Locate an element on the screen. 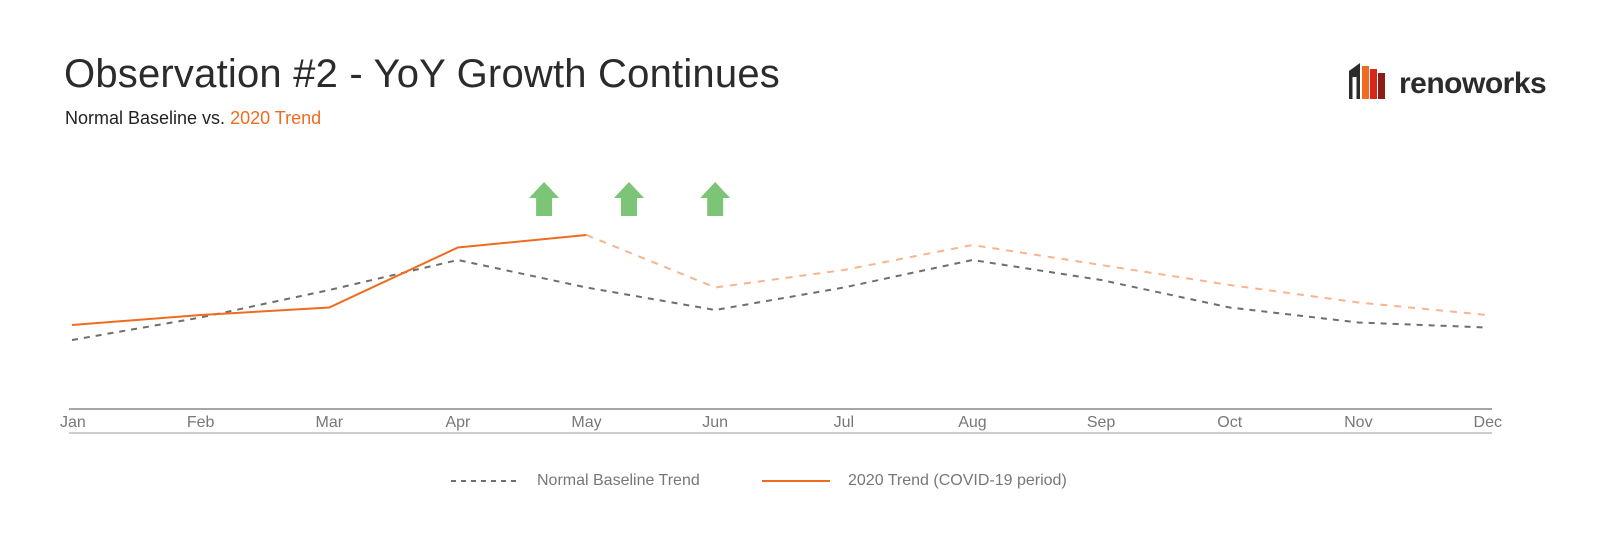 The image size is (1607, 553). x-tick-label: Jan is located at coordinates (73, 422).